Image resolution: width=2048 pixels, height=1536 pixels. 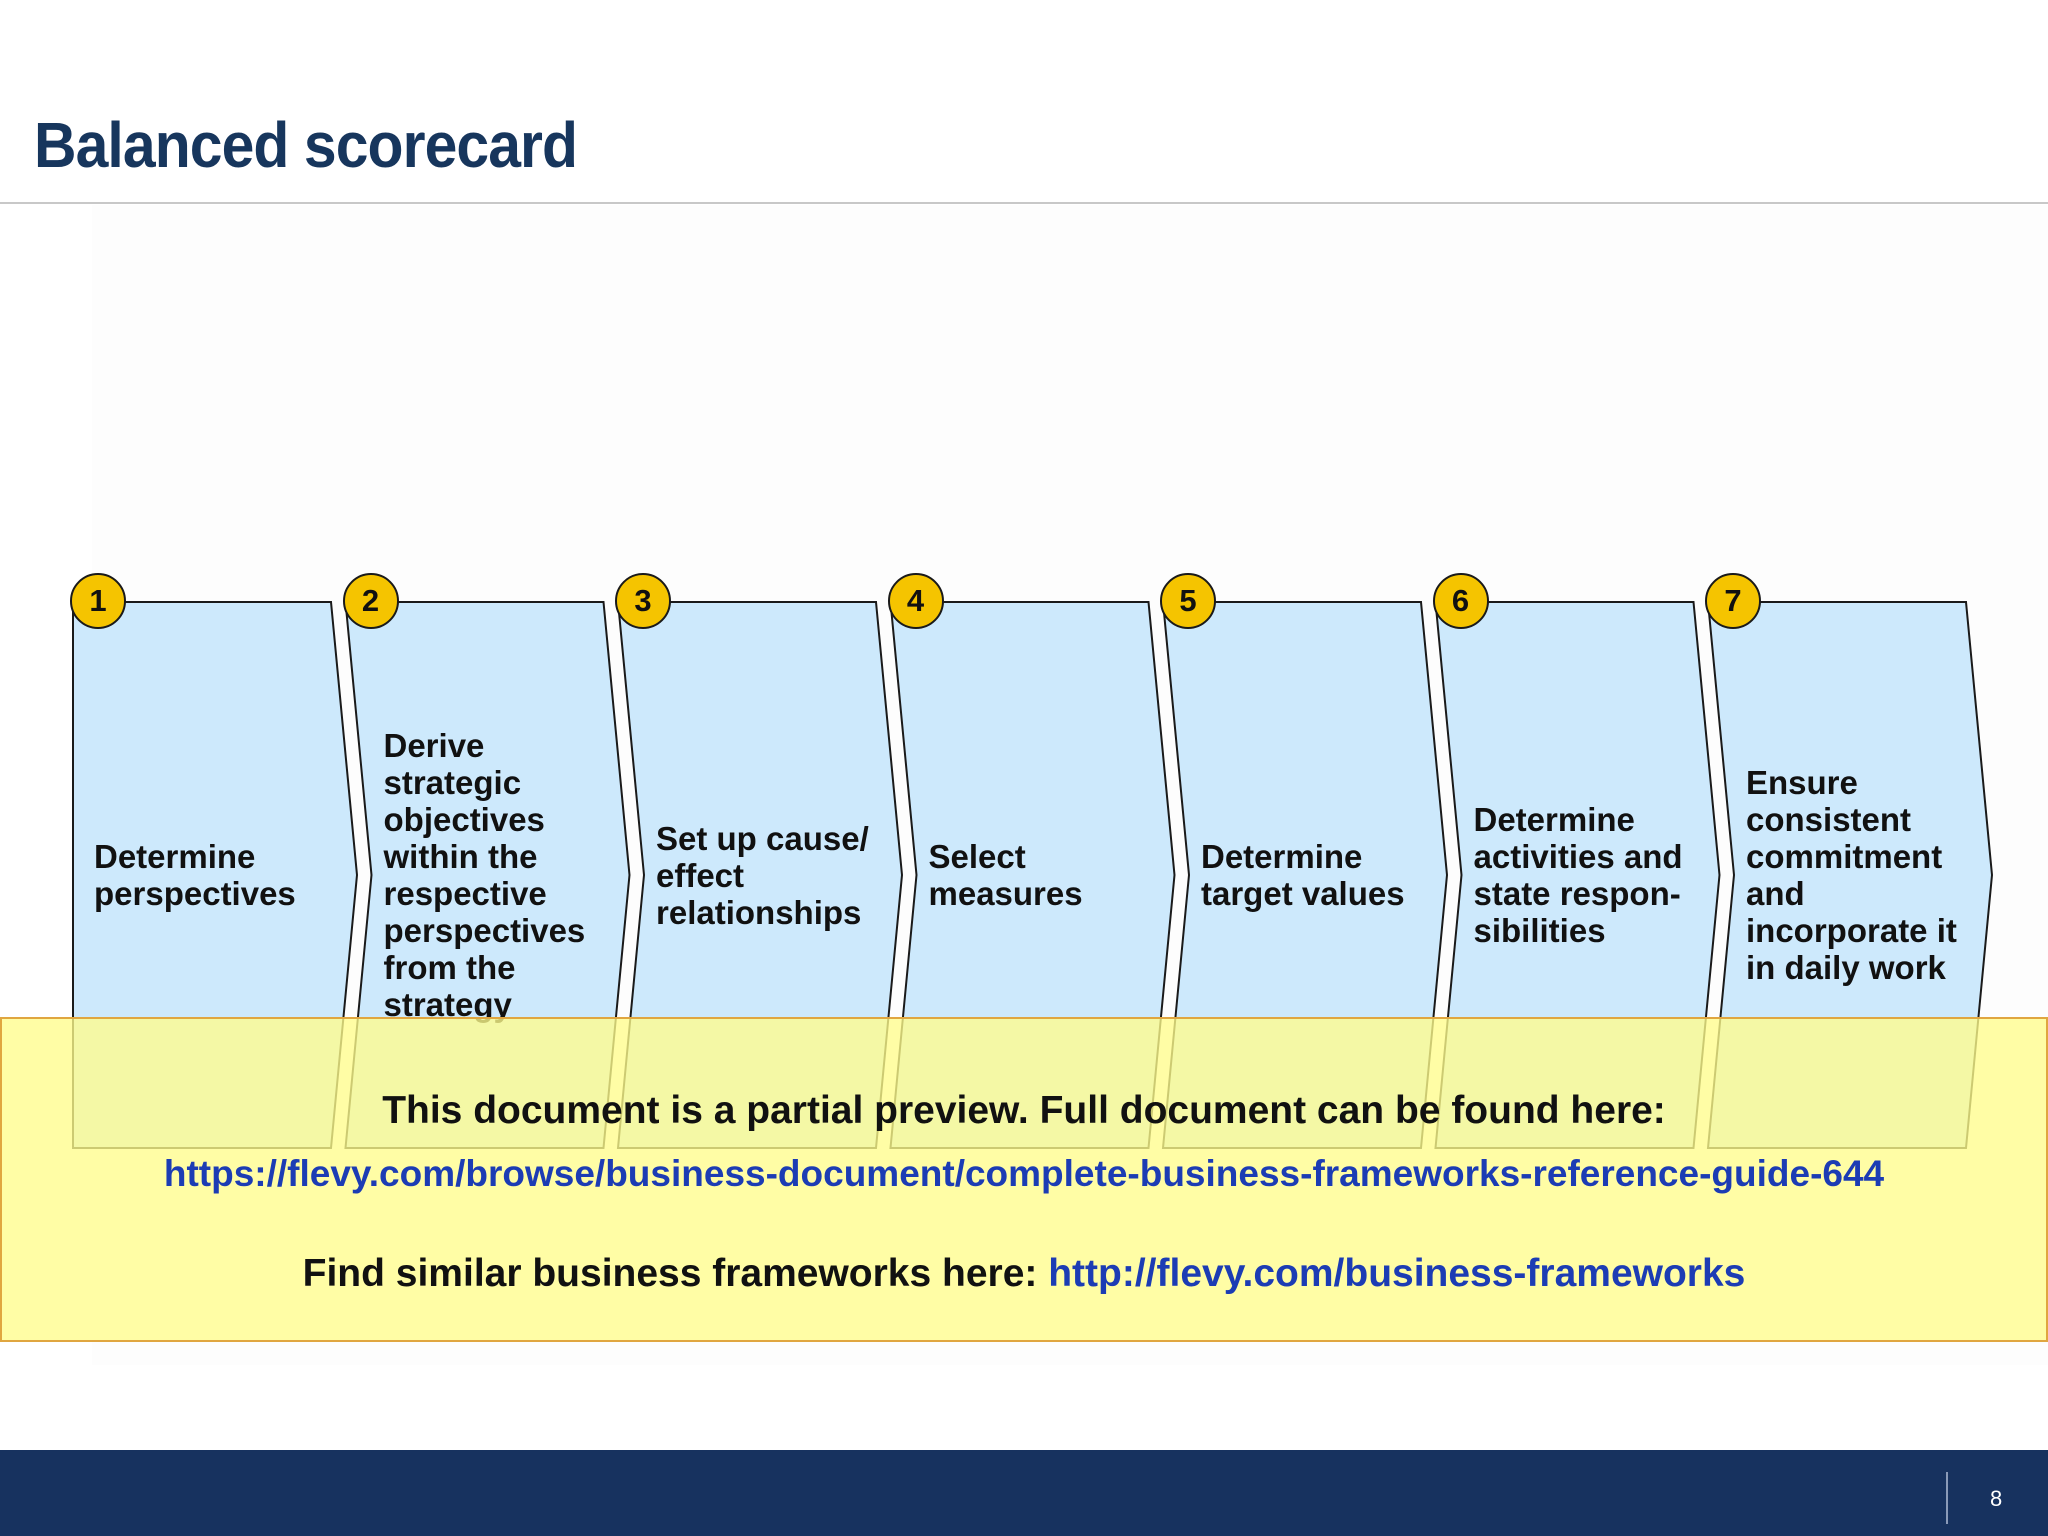 What do you see at coordinates (643, 601) in the screenshot?
I see `step-number-badge-3: 3` at bounding box center [643, 601].